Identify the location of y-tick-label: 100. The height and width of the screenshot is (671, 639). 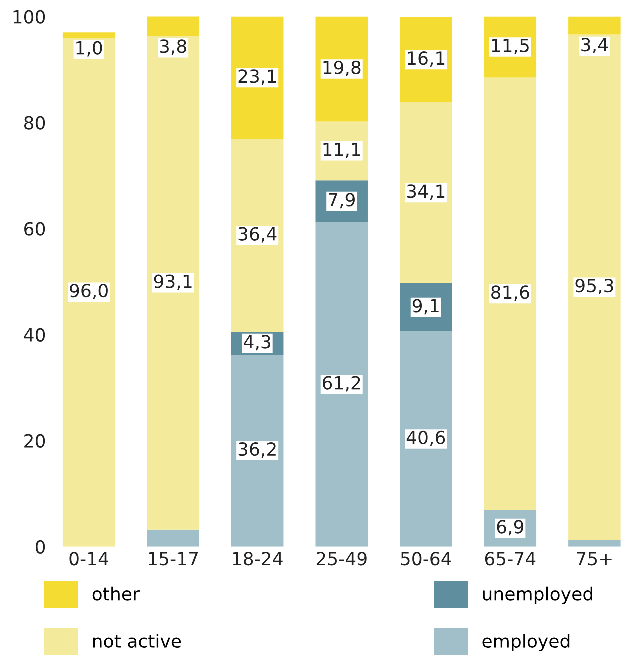
(30, 17).